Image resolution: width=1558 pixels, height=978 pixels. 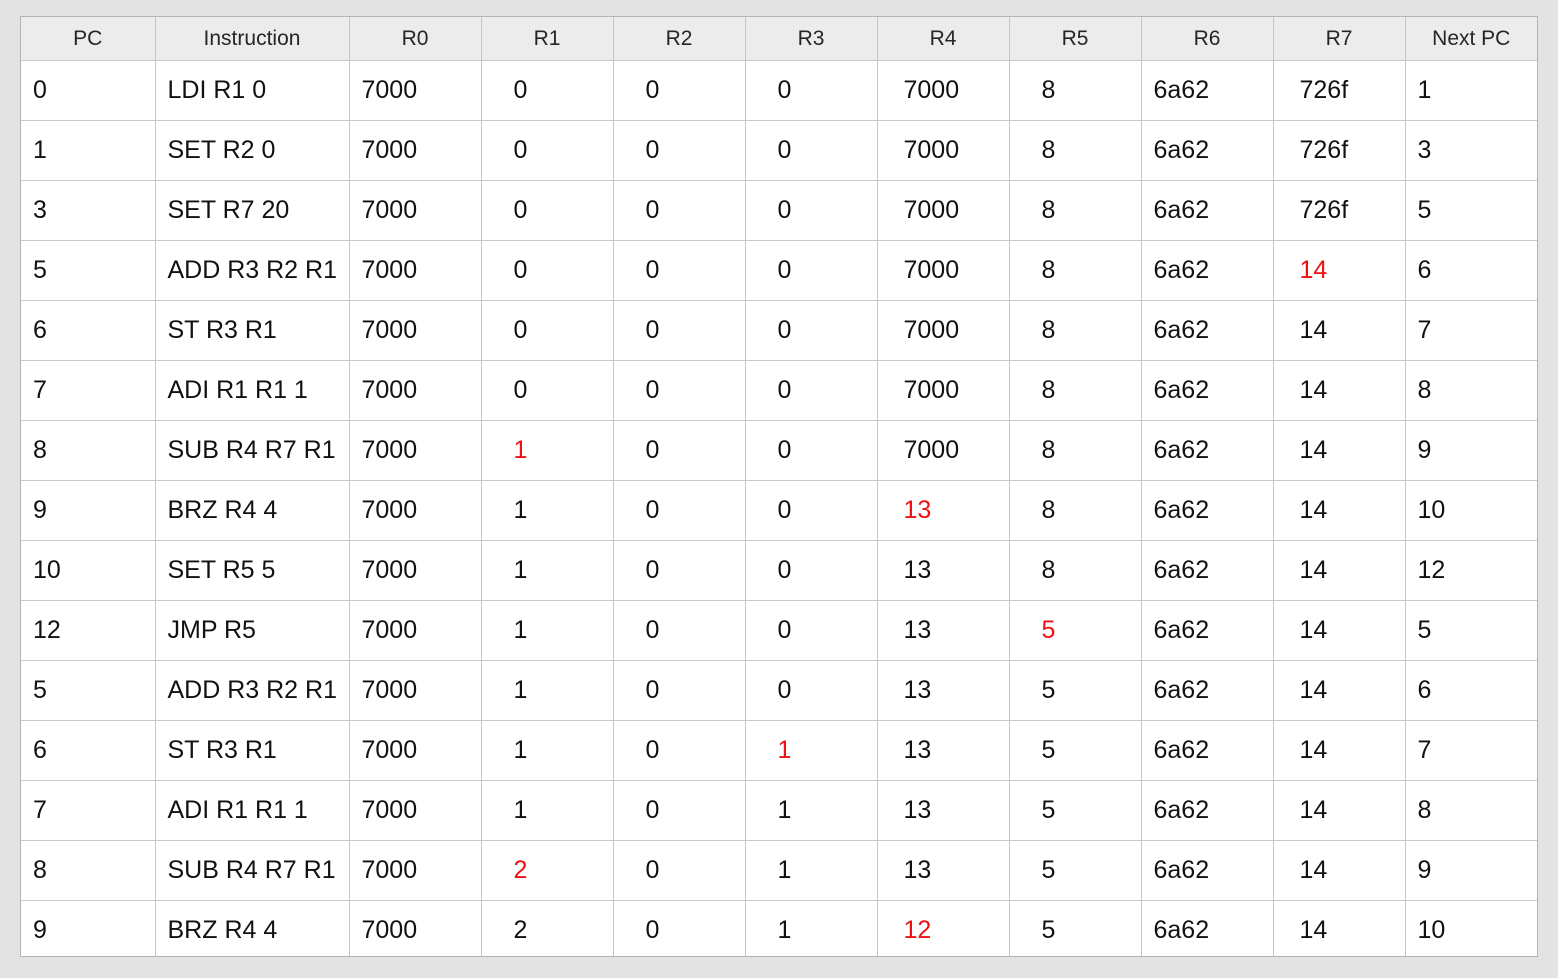 I want to click on cell-instruction: SUB R4 R7 R1, so click(x=252, y=450).